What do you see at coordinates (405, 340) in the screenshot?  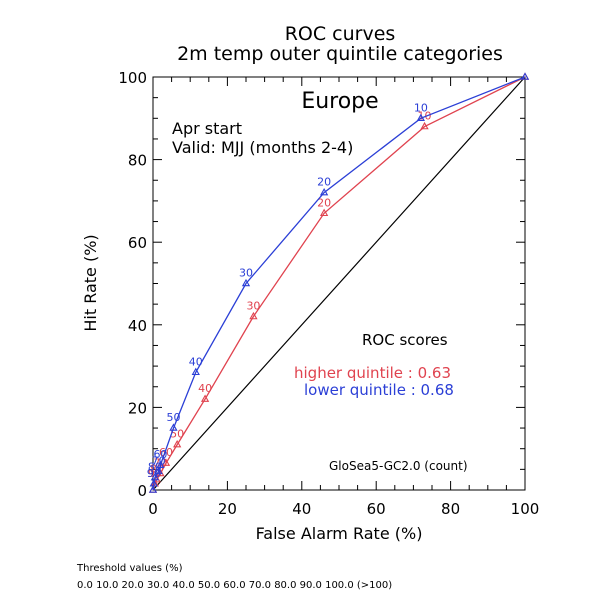 I see `roc-scores-title: ROC scores` at bounding box center [405, 340].